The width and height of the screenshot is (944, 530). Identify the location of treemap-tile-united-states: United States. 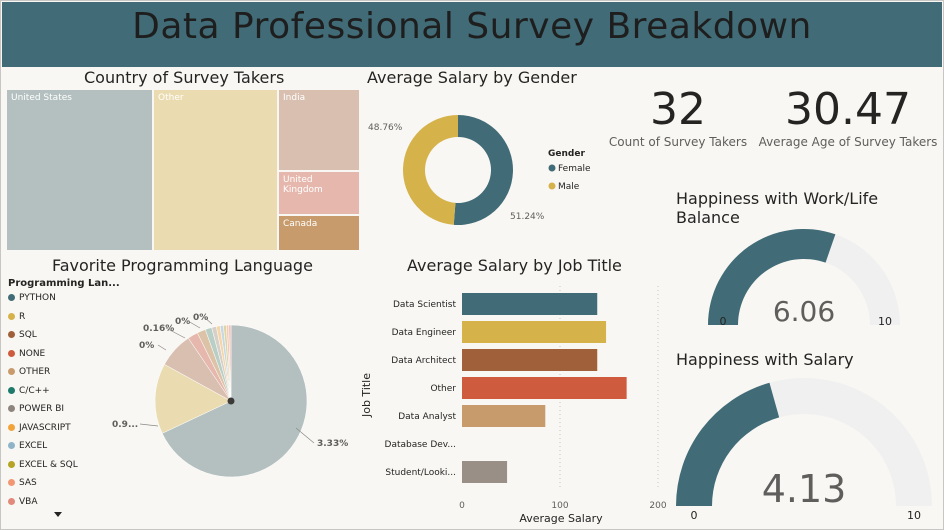
(79, 170).